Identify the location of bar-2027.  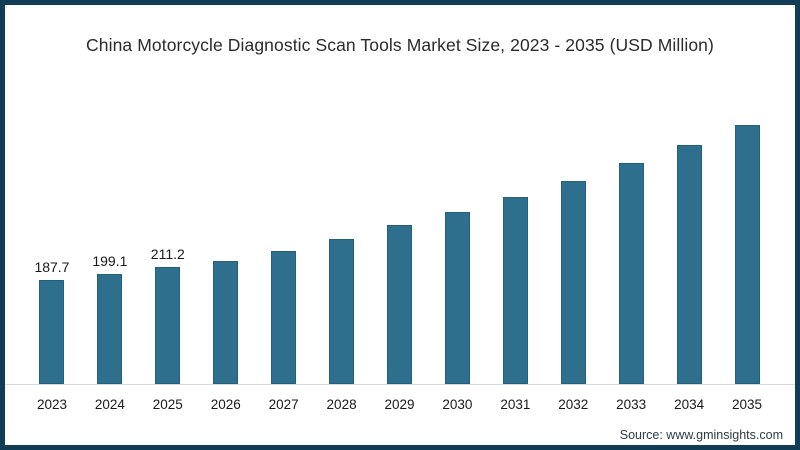
(284, 317).